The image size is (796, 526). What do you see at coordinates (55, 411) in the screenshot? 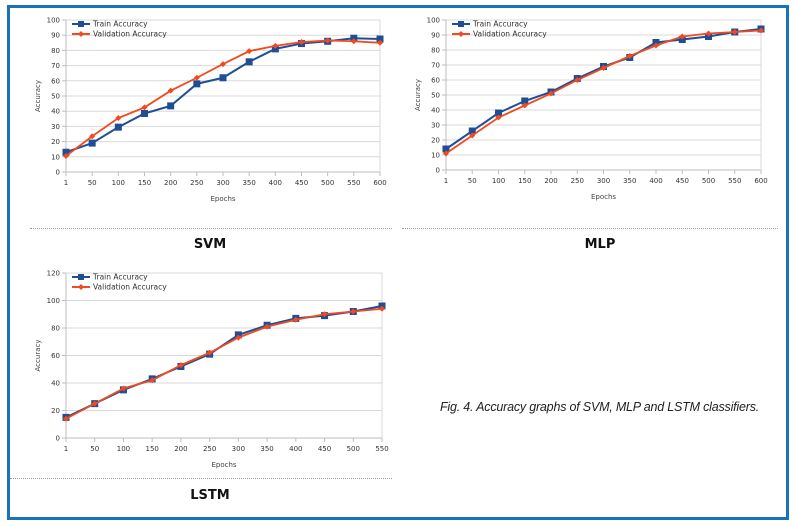
I see `y-tick-label: 20` at bounding box center [55, 411].